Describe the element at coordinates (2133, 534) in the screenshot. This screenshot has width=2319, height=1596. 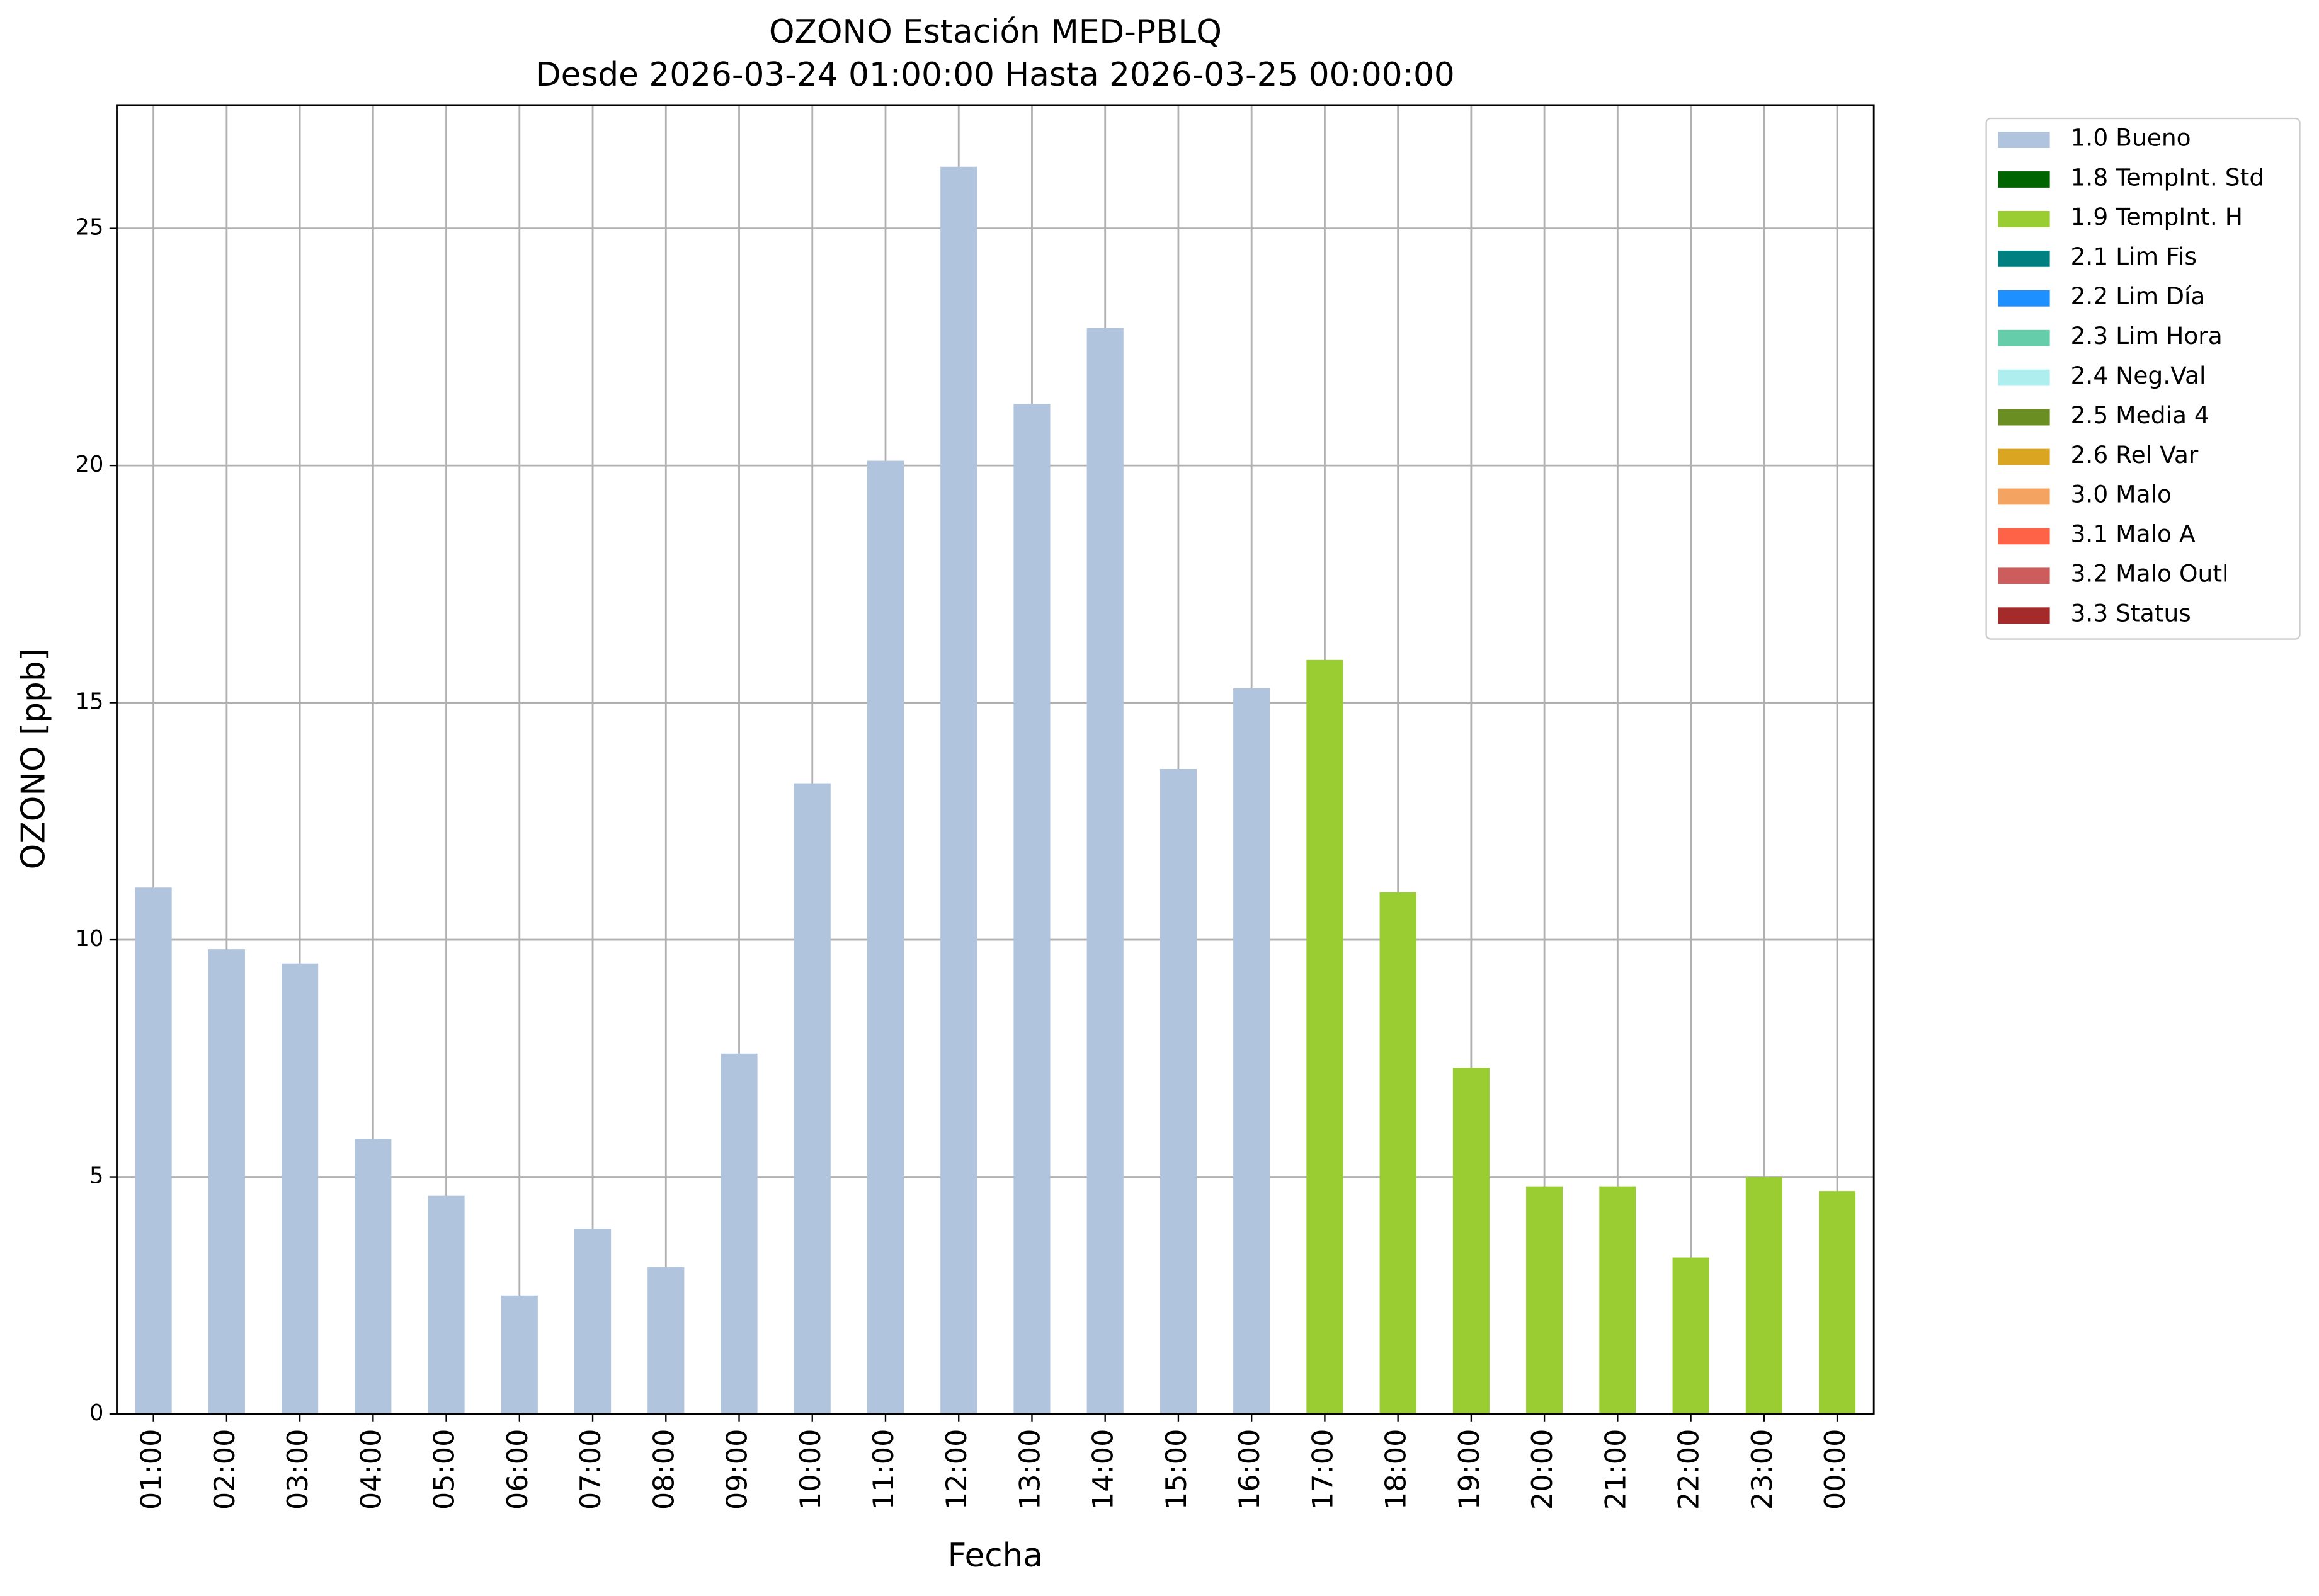
I see `legend-label: 3.1 Malo A` at that location.